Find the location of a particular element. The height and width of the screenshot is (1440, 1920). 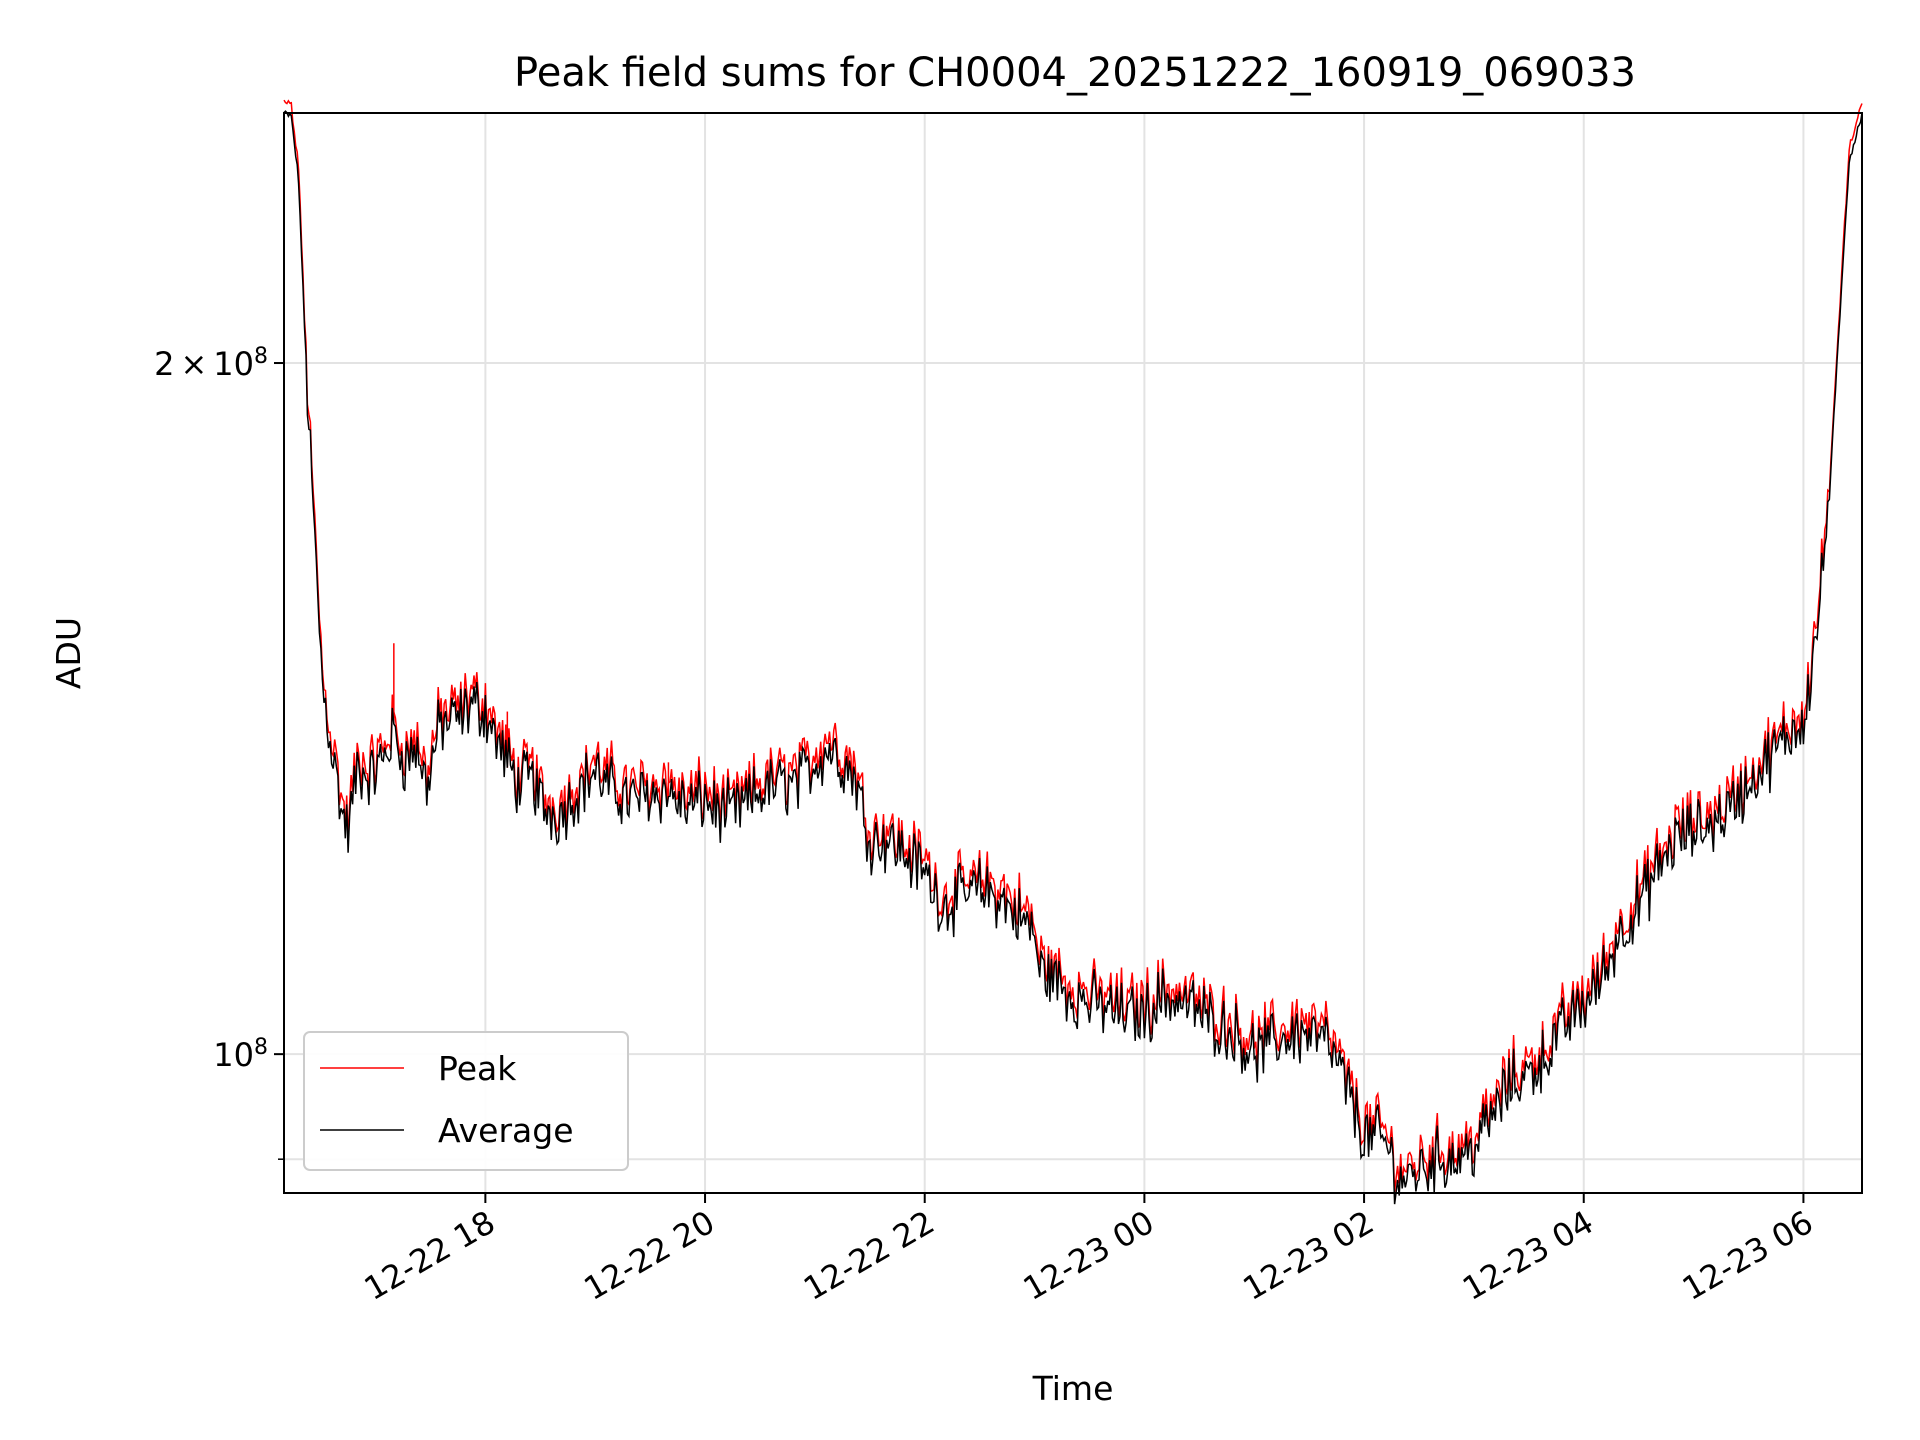

y-tick-label: 108 is located at coordinates (240, 1055).